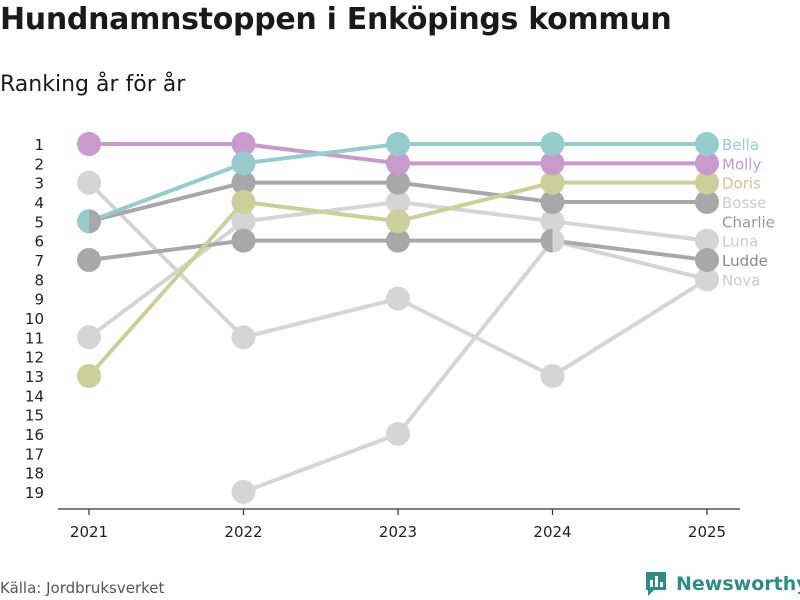  Describe the element at coordinates (34, 454) in the screenshot. I see `y-tick-label: 17` at that location.